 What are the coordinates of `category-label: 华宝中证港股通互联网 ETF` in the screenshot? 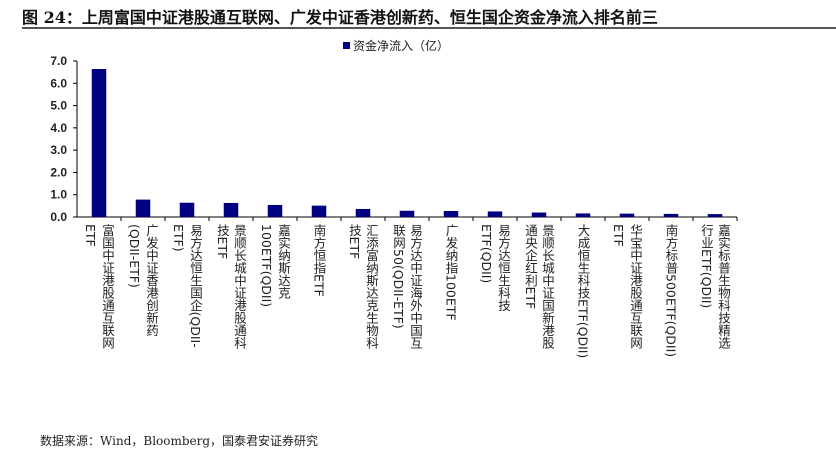 It's located at (627, 286).